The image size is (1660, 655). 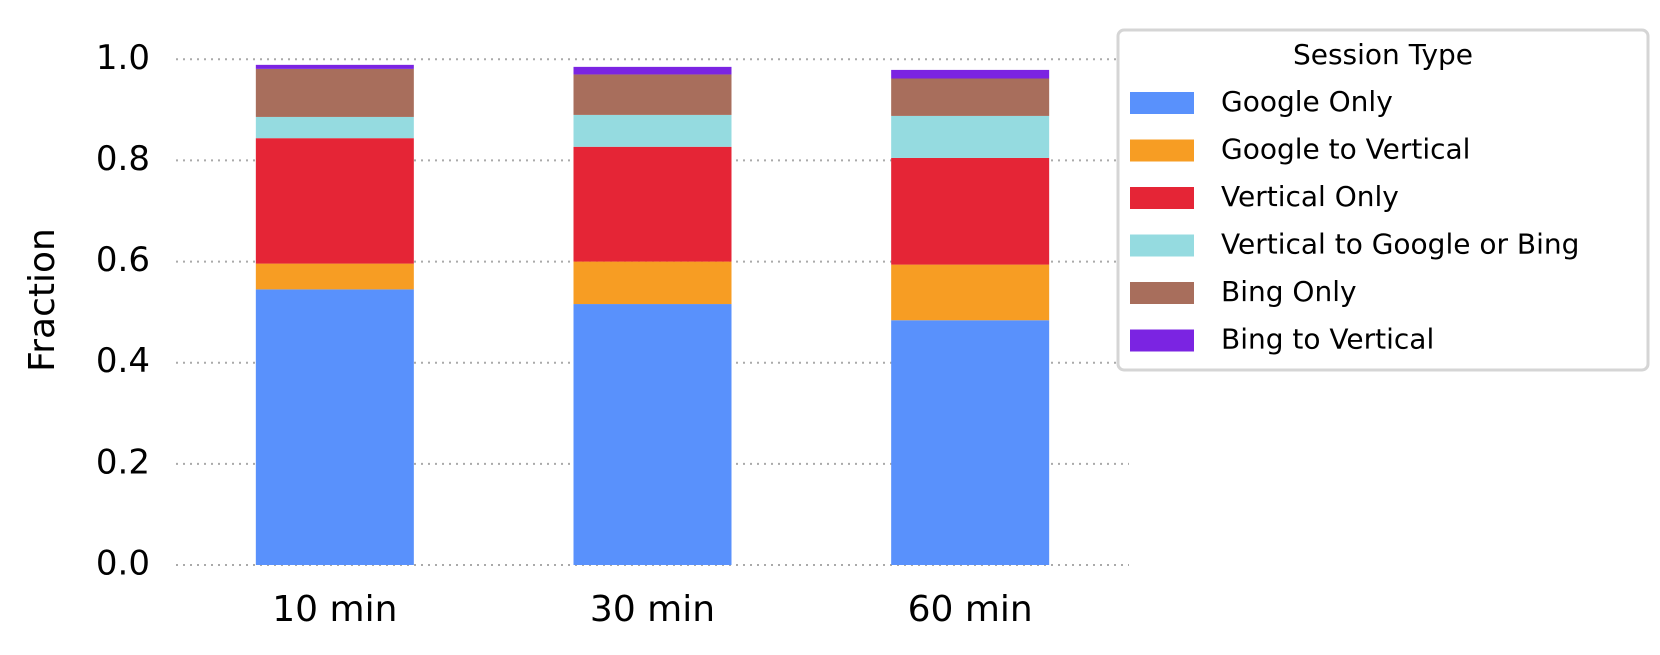 I want to click on legend-label: Vertical Only, so click(x=1310, y=196).